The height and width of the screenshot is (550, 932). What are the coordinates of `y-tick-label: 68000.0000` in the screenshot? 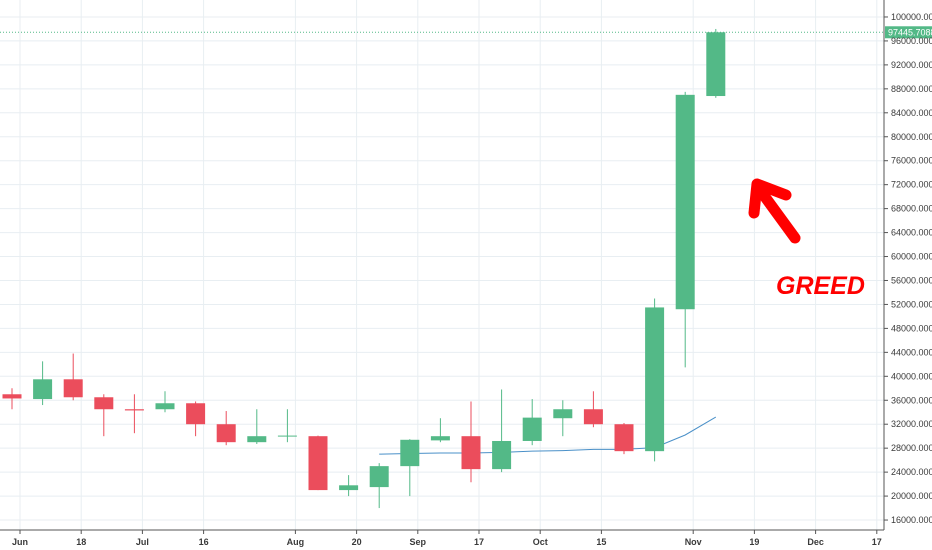 It's located at (911, 209).